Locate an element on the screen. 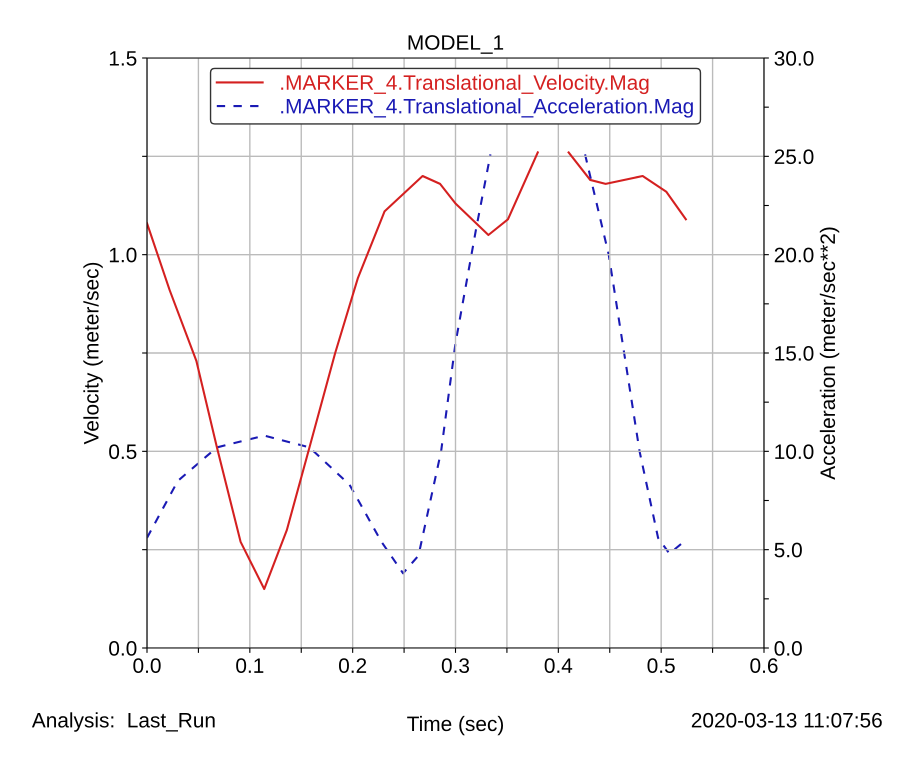 Image resolution: width=910 pixels, height=763 pixels. legend-label: .MARKER_4.Translational_Velocity.Mag is located at coordinates (464, 84).